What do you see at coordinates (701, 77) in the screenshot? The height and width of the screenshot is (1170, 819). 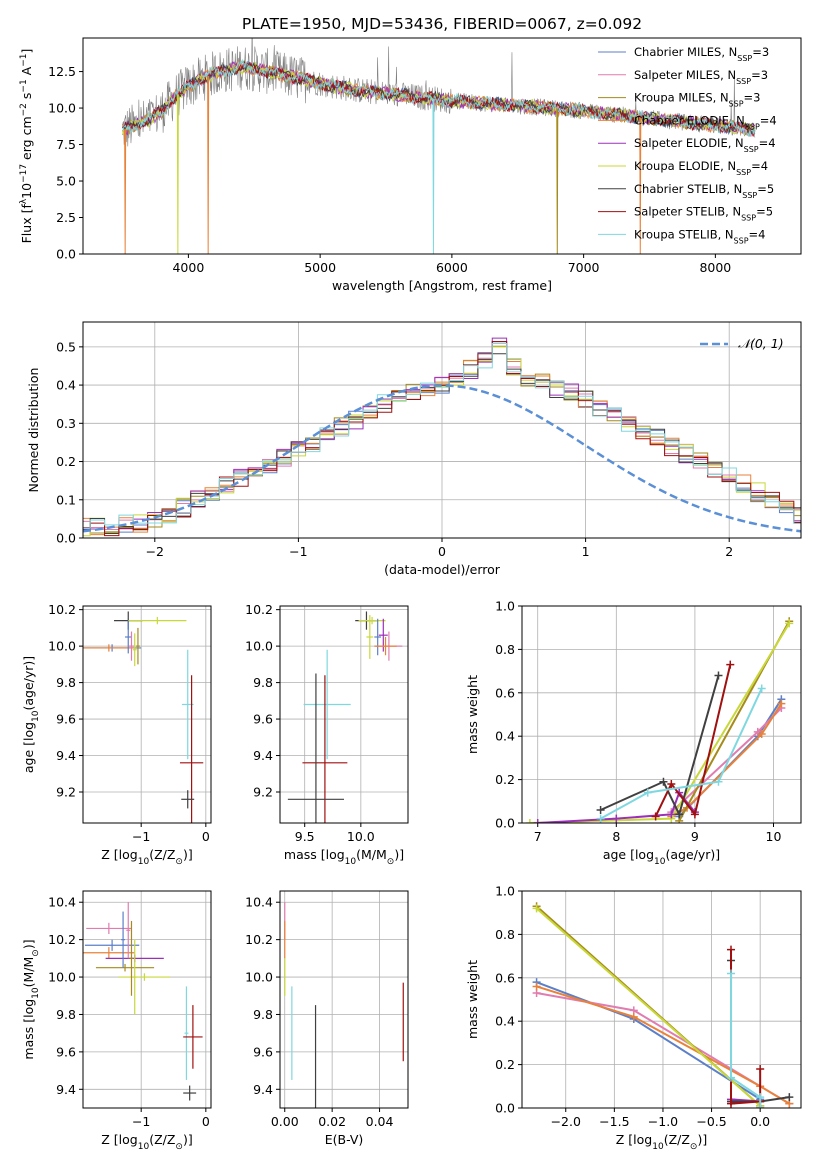 I see `legend-label: Salpeter MILES, NSSP=3` at bounding box center [701, 77].